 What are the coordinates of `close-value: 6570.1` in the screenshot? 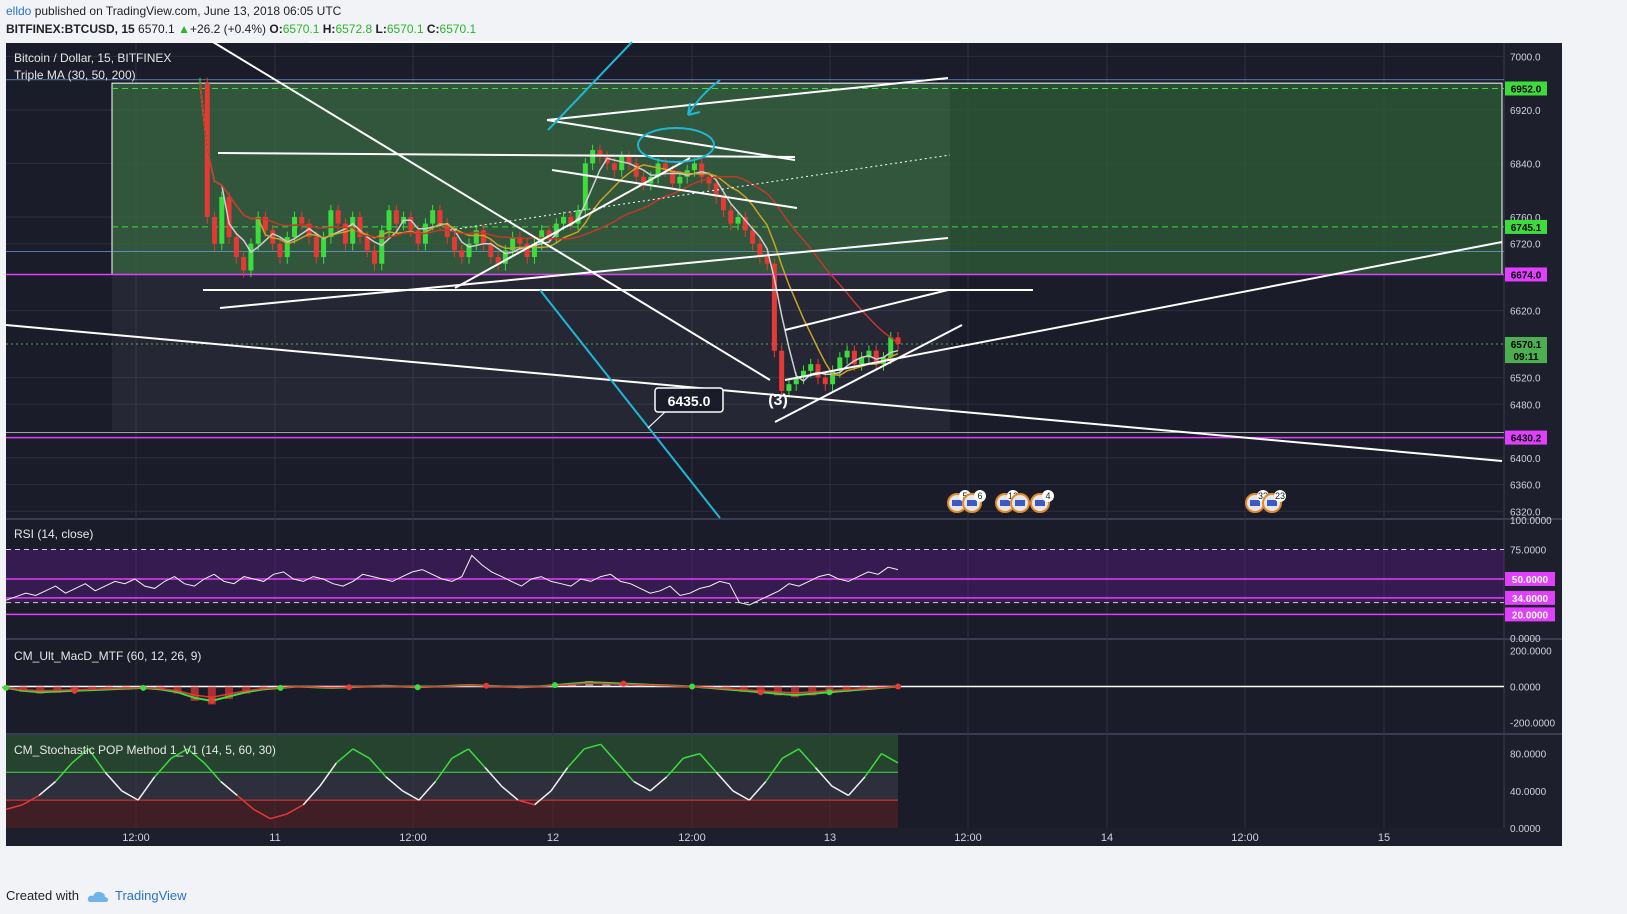 It's located at (458, 29).